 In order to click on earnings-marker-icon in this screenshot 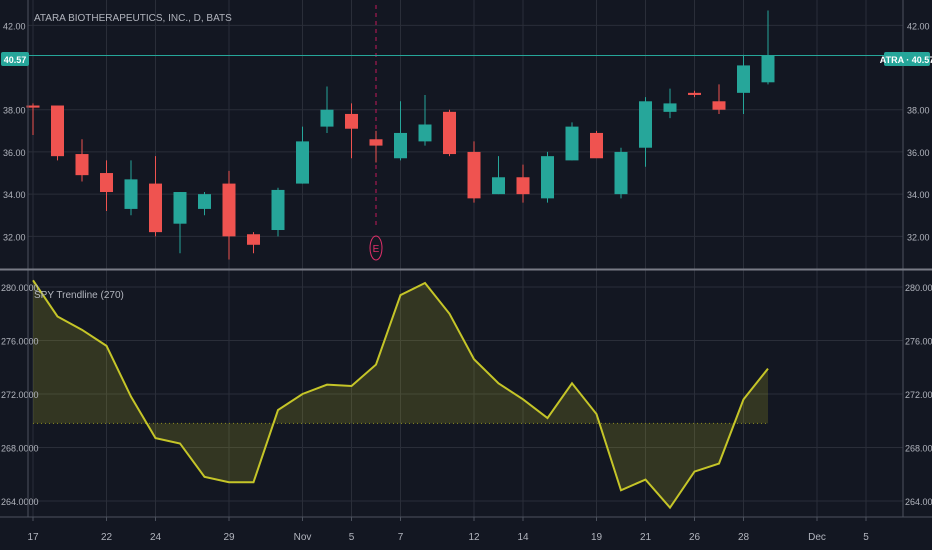, I will do `click(376, 248)`.